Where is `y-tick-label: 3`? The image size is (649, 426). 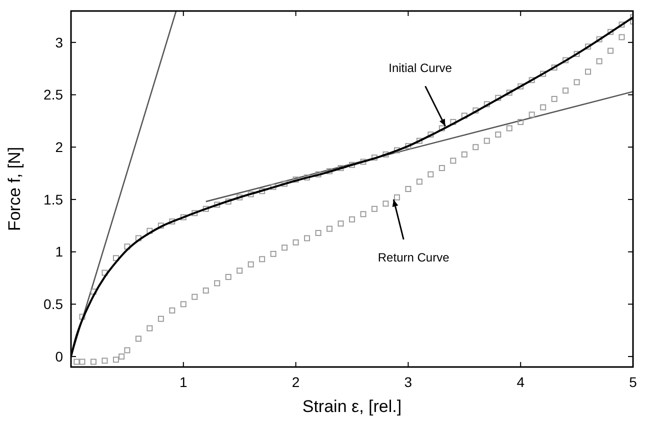 y-tick-label: 3 is located at coordinates (59, 42).